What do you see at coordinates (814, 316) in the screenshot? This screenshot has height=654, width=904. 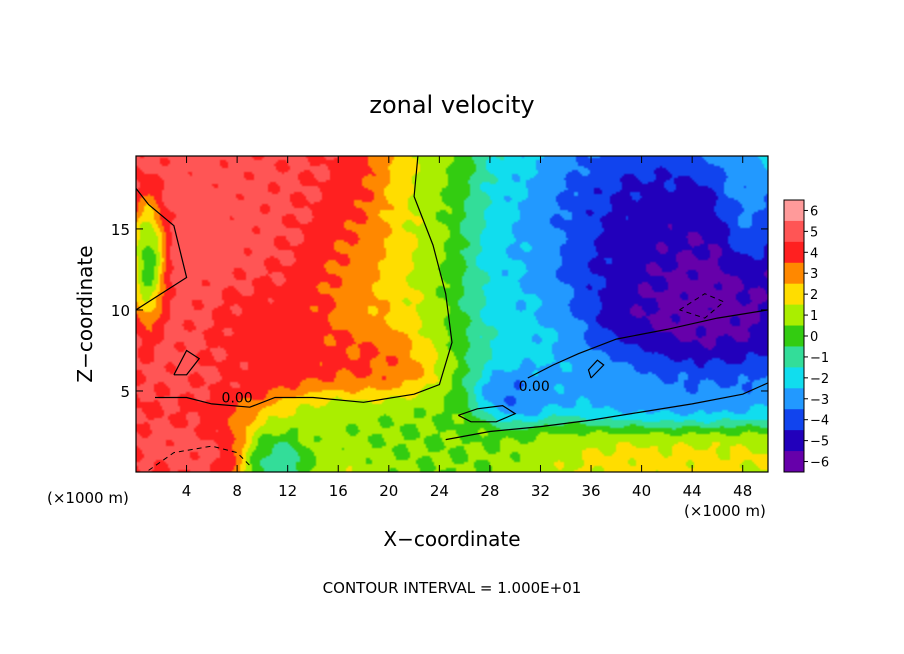 I see `colorbar-label: 1` at bounding box center [814, 316].